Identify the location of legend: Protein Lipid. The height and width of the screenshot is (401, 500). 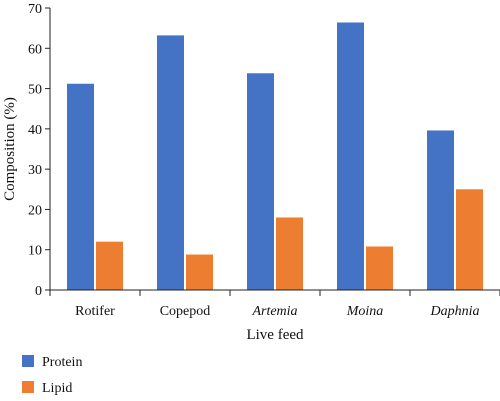
(52, 375).